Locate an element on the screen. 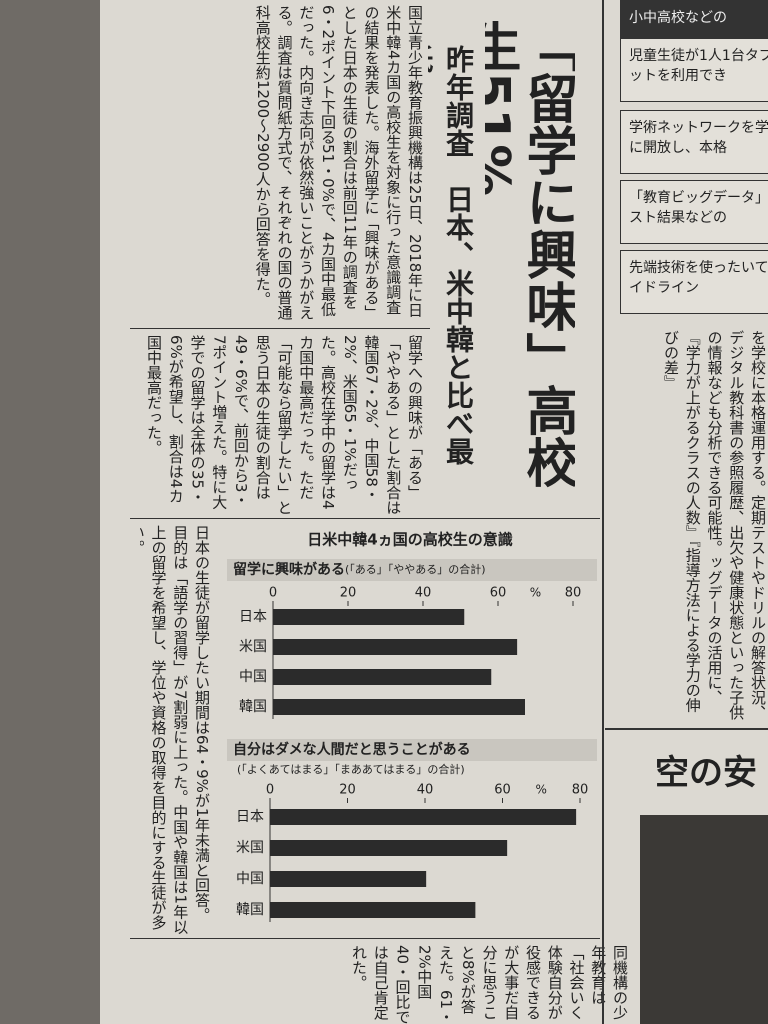 The height and width of the screenshot is (1024, 768). headline: 「留学に興味」高校生51% is located at coordinates (530, 254).